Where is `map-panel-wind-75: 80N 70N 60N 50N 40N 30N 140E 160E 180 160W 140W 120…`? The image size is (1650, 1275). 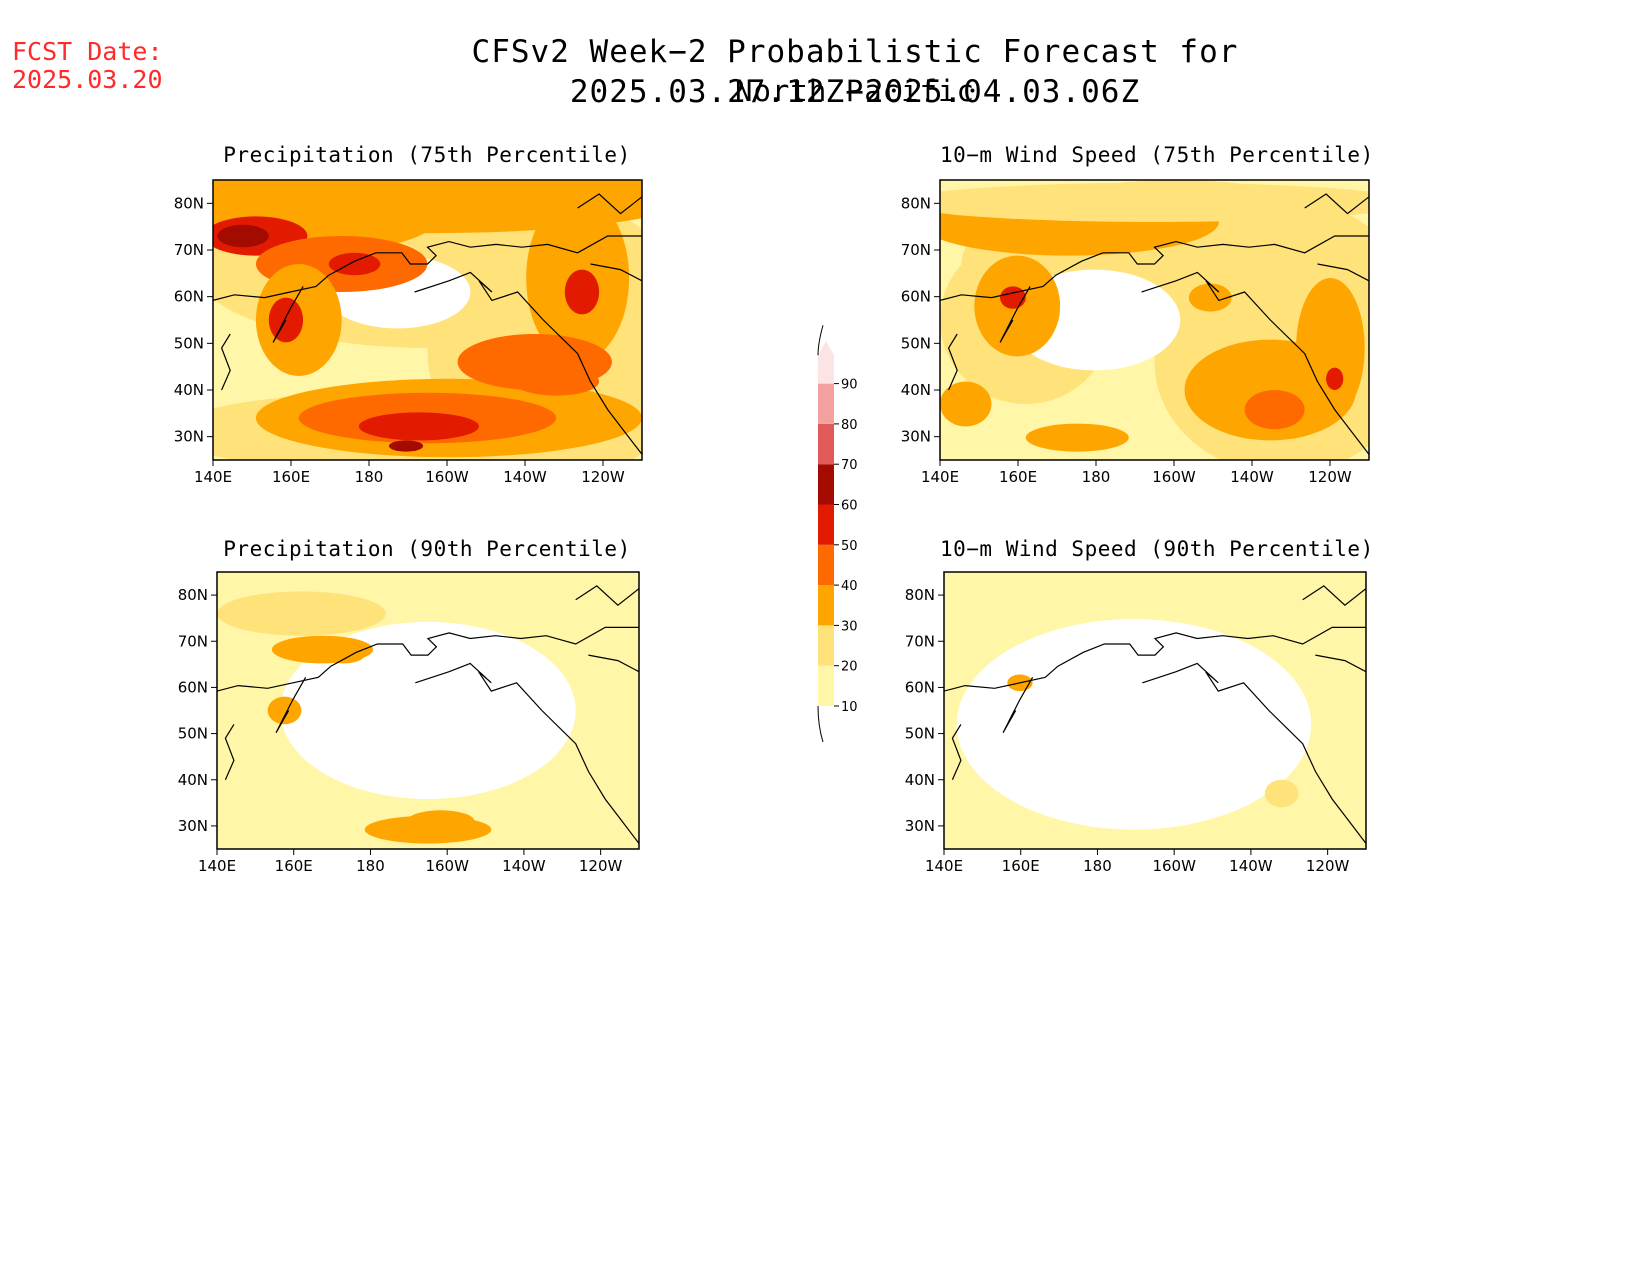
map-panel-wind-75: 80N 70N 60N 50N 40N 30N 140E 160E 180 160W 140W 120… is located at coordinates (1135, 332).